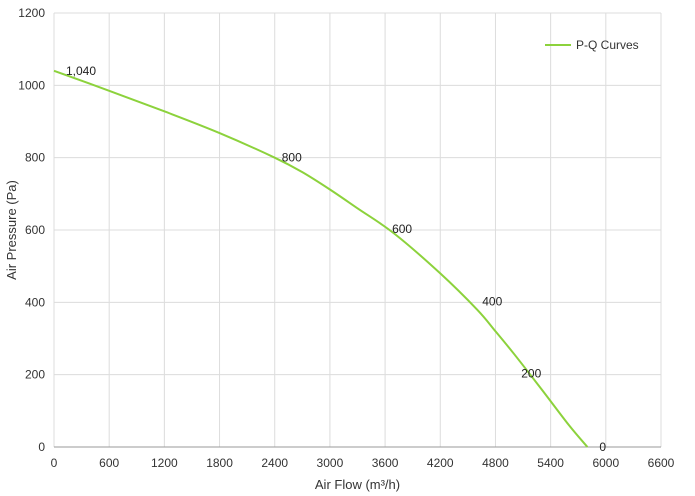 This screenshot has width=695, height=496. What do you see at coordinates (607, 45) in the screenshot?
I see `legend-label-p-q-curves: P-Q Curves` at bounding box center [607, 45].